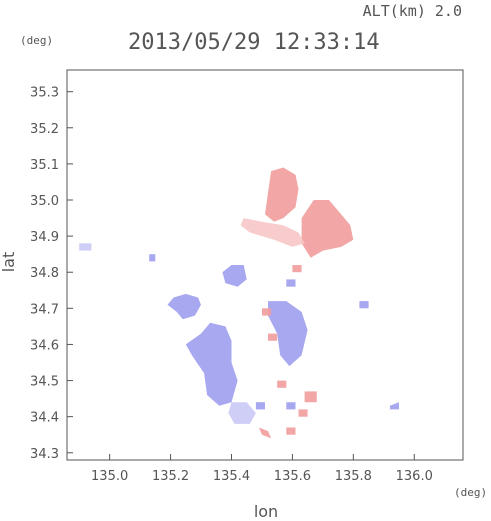 The width and height of the screenshot is (491, 521). What do you see at coordinates (44, 345) in the screenshot?
I see `y-tick-label: 34.6` at bounding box center [44, 345].